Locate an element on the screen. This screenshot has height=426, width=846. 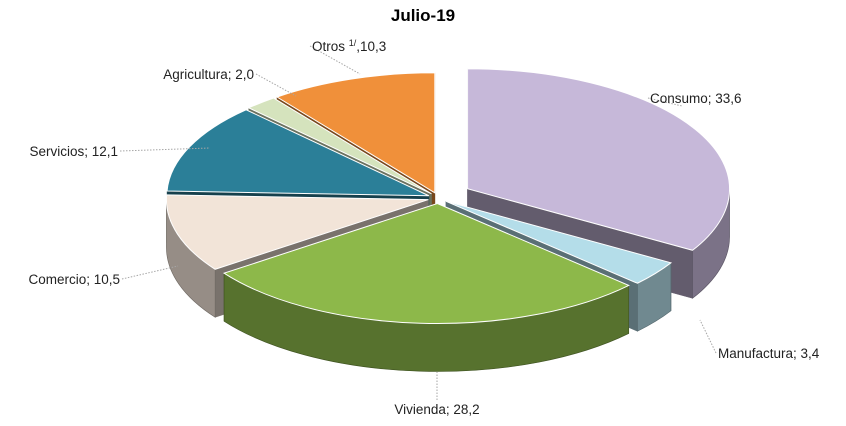
slice-label-comercio: Comercio; 10,5 is located at coordinates (74, 279).